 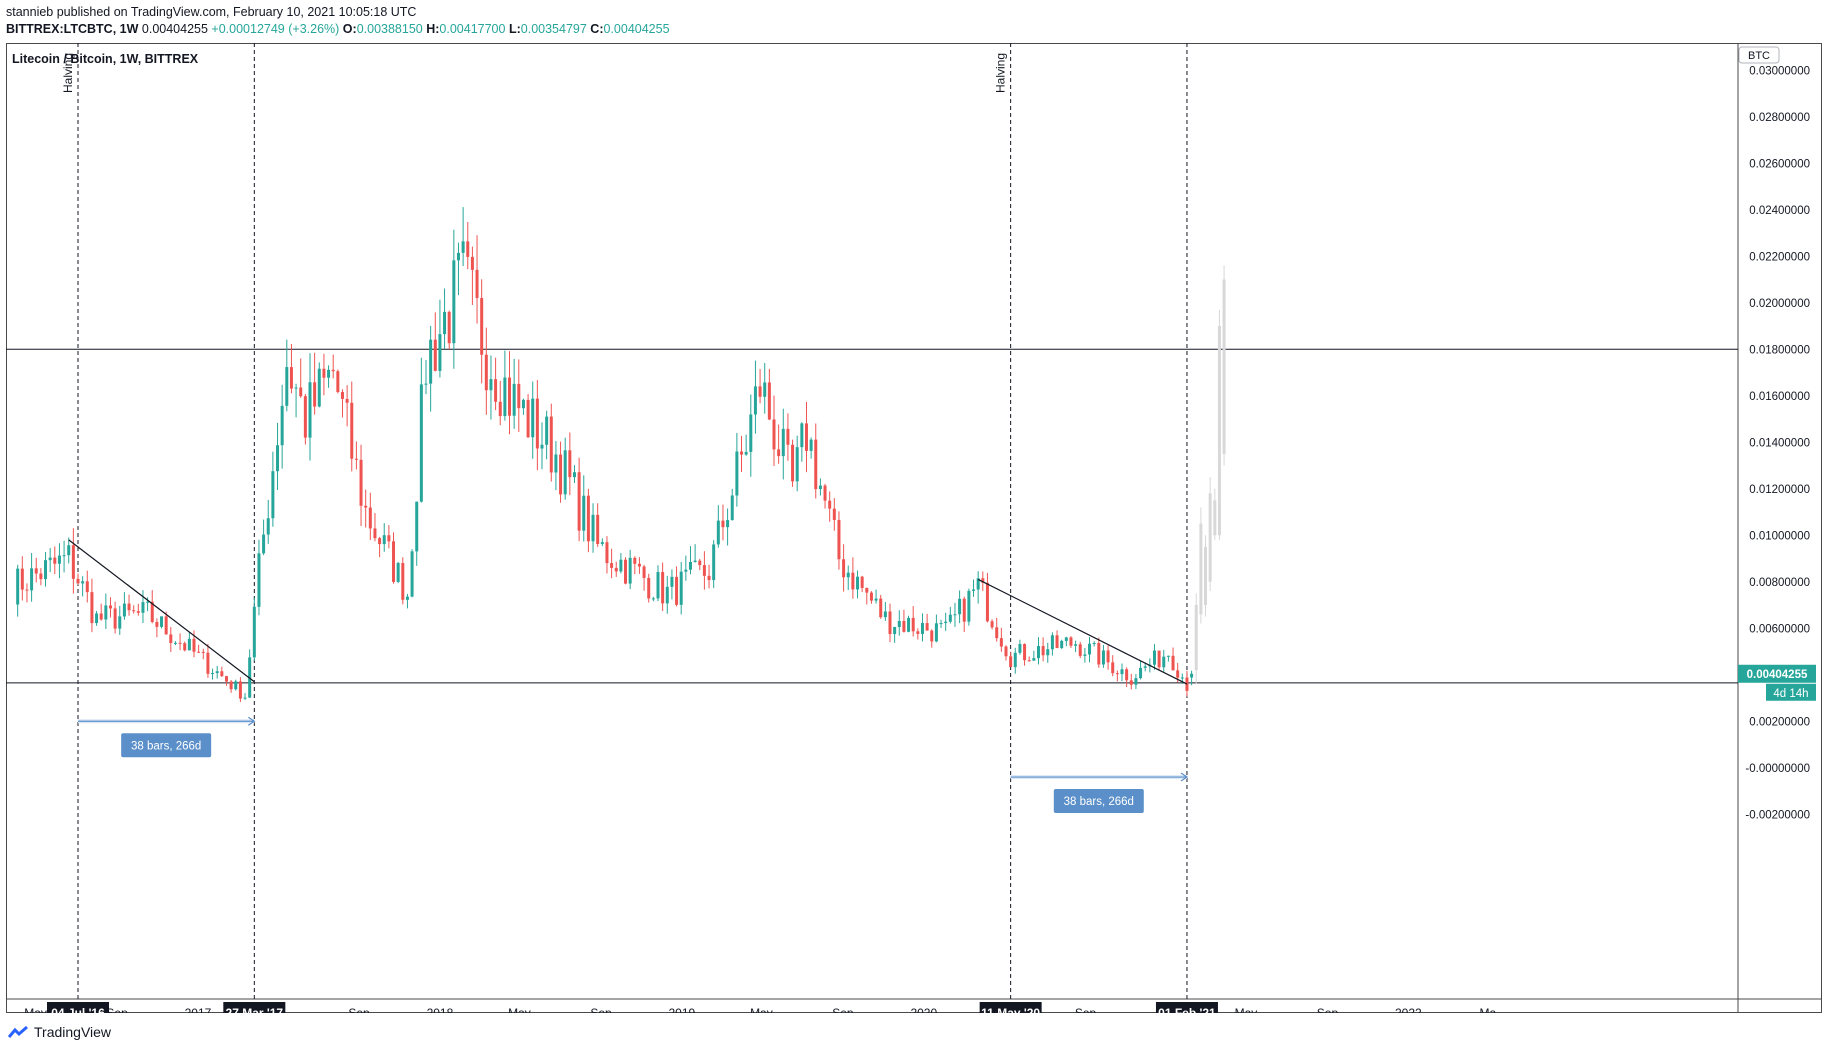 I want to click on close-label: C:, so click(x=597, y=29).